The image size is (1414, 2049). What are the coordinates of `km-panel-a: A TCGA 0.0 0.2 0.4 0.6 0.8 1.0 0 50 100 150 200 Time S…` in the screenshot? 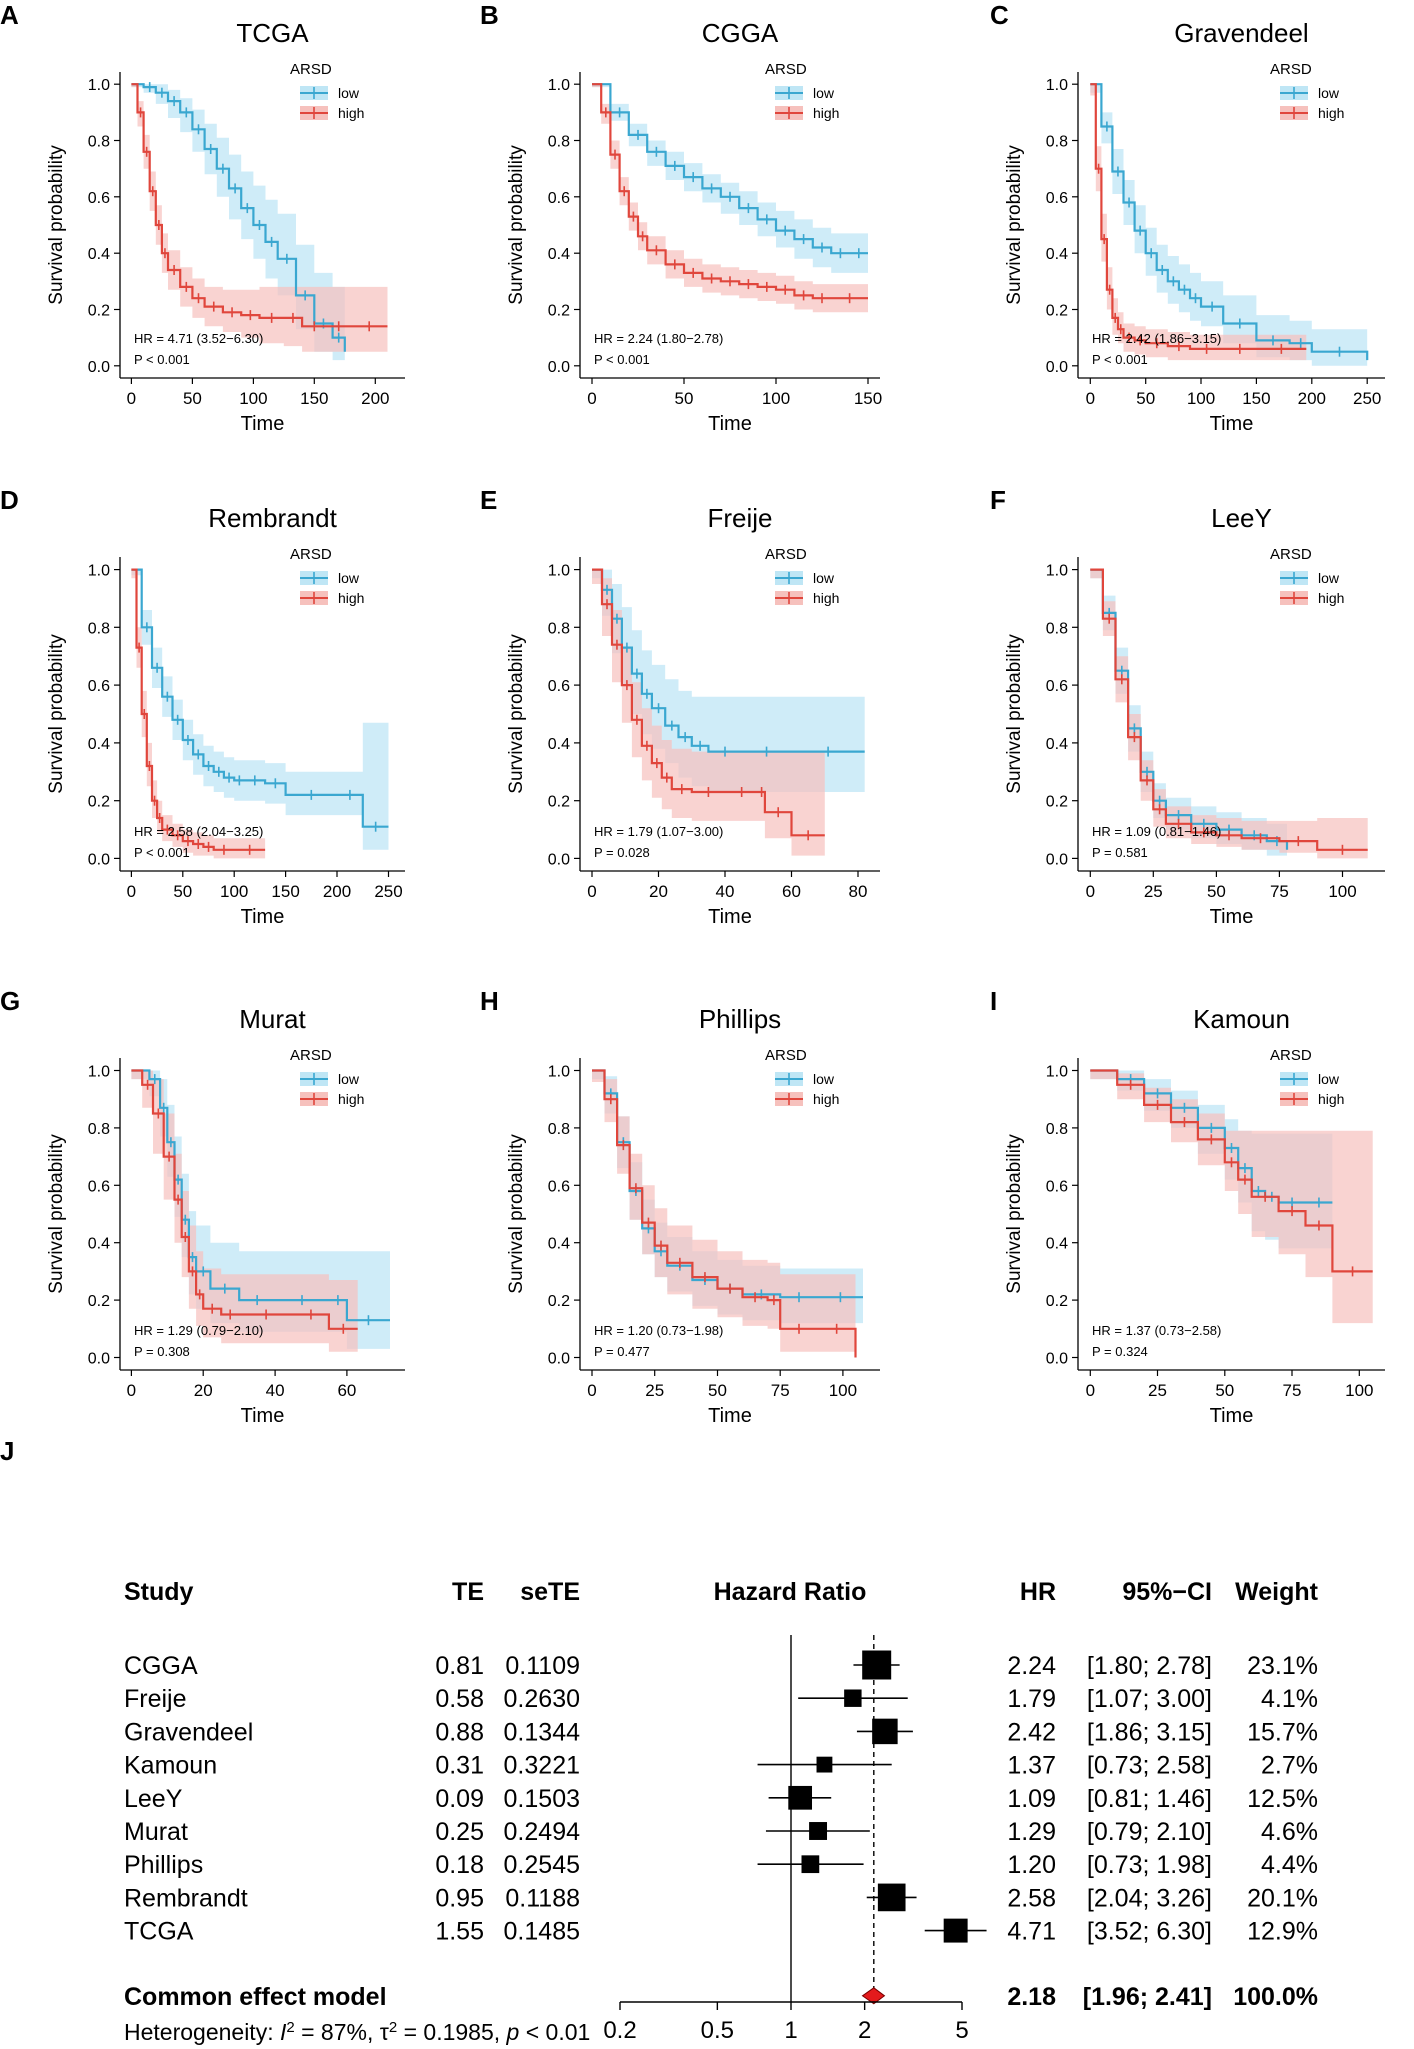 It's located at (202, 217).